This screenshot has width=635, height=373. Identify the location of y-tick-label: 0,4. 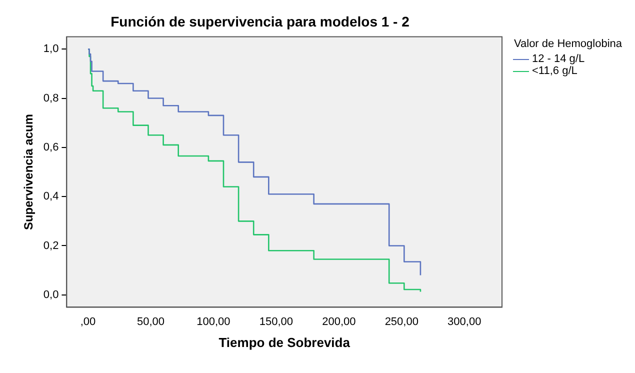
(51, 196).